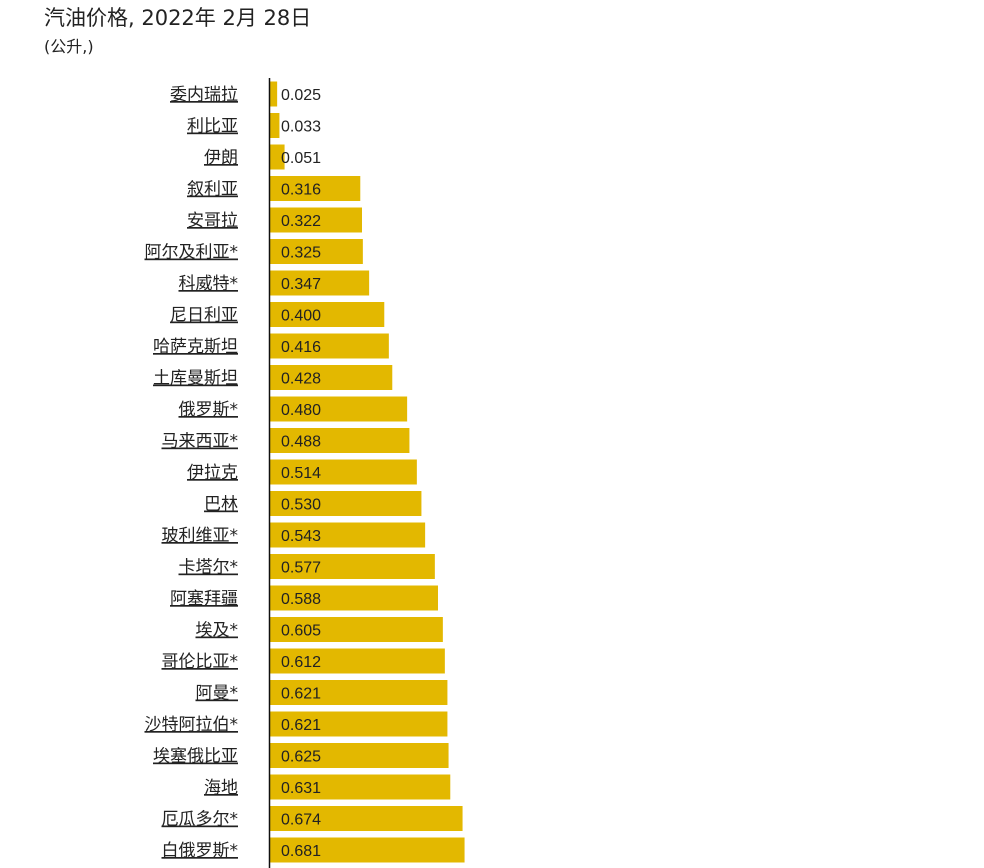 The width and height of the screenshot is (984, 868). Describe the element at coordinates (301, 631) in the screenshot. I see `value-label: 0.605` at that location.